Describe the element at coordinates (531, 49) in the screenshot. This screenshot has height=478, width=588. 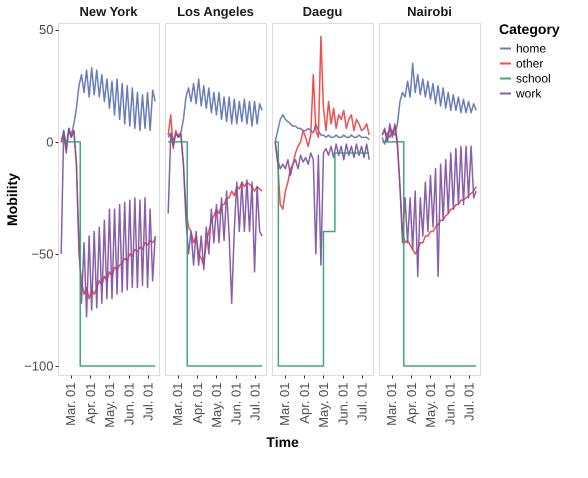
I see `legend-label: home` at that location.